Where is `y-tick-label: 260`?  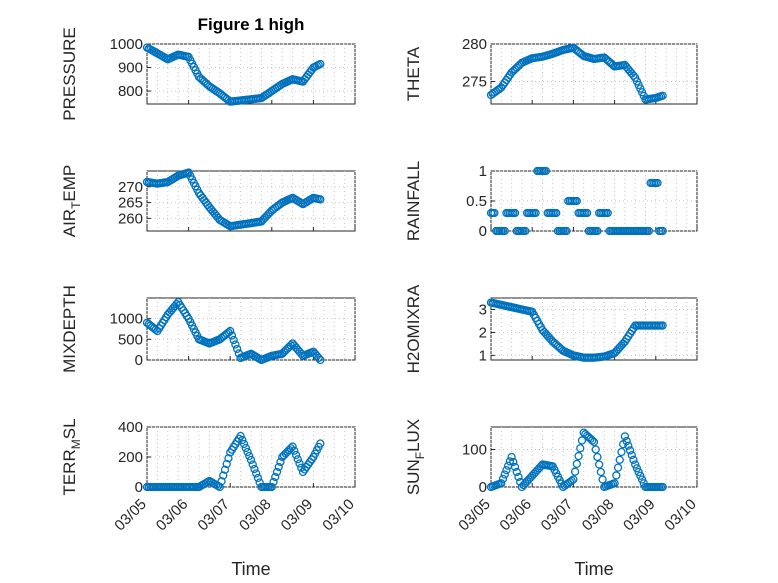 y-tick-label: 260 is located at coordinates (130, 218).